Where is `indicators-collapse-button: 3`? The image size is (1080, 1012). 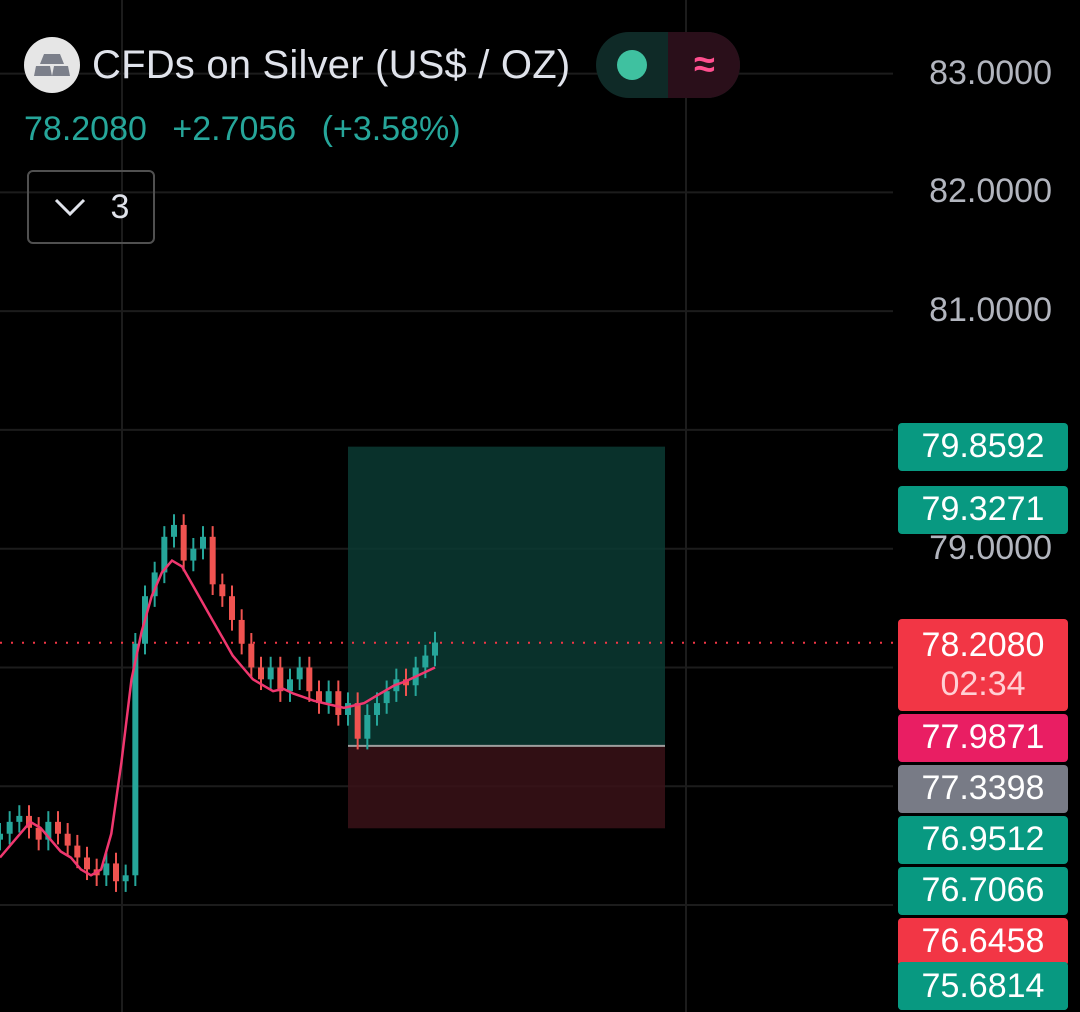
indicators-collapse-button: 3 is located at coordinates (91, 207).